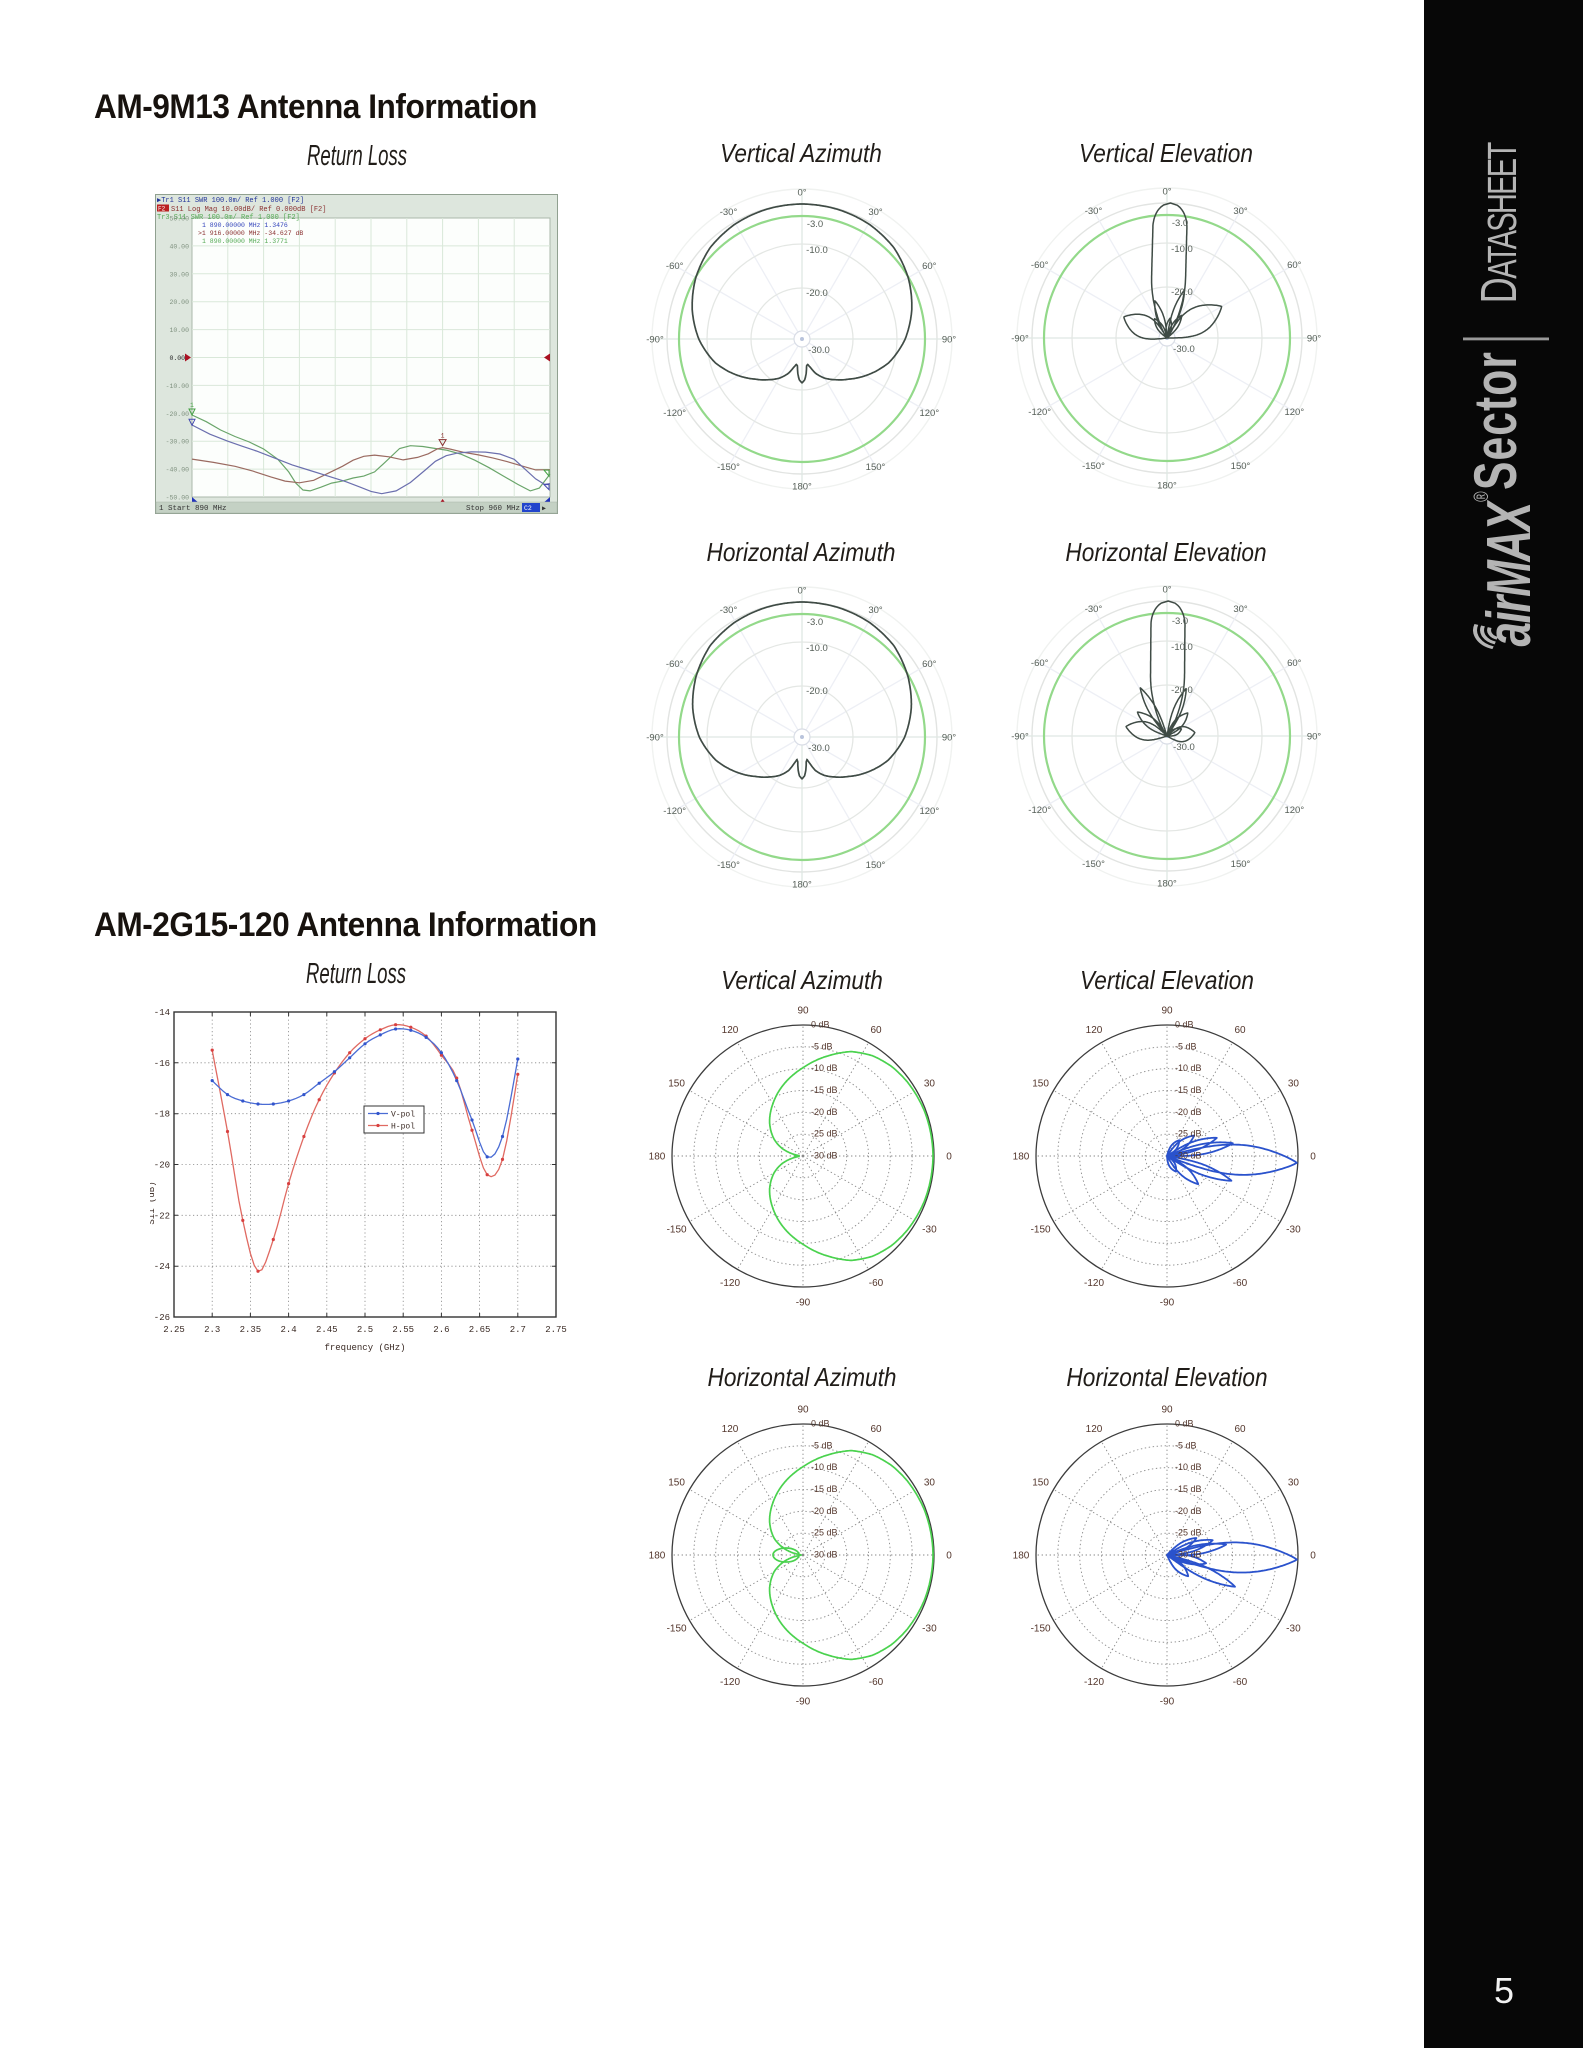 The width and height of the screenshot is (1583, 2048). I want to click on svg-text: 30°, so click(875, 212).